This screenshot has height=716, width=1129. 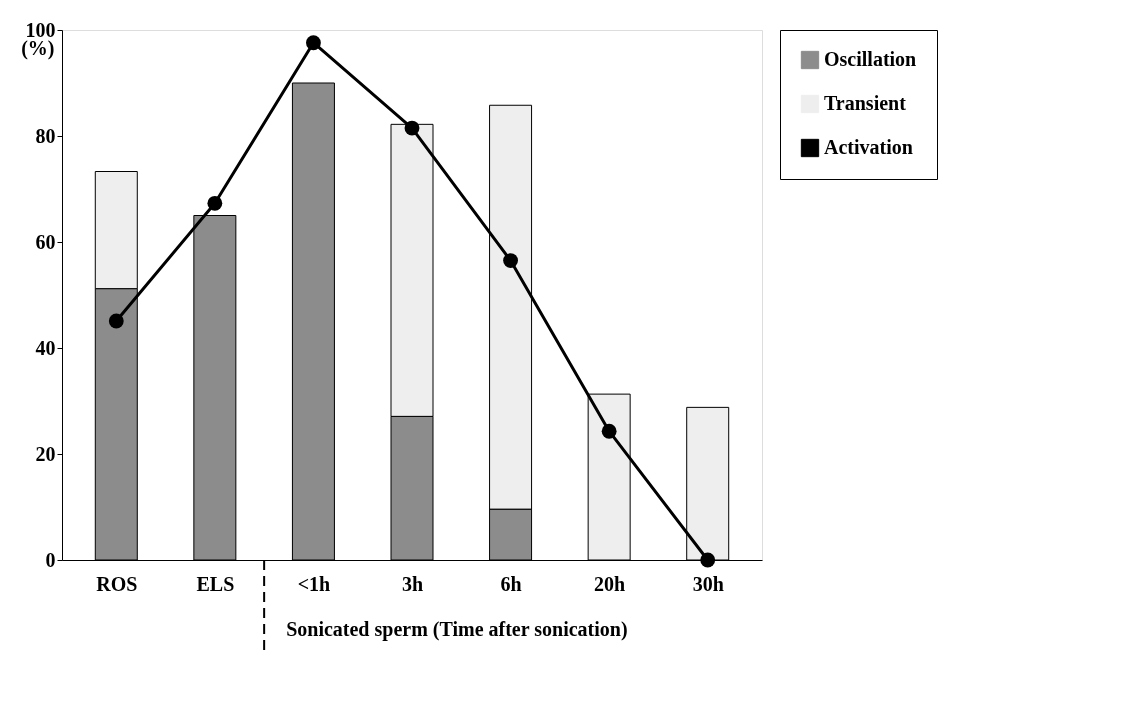 What do you see at coordinates (215, 583) in the screenshot?
I see `x-tick-label: ELS` at bounding box center [215, 583].